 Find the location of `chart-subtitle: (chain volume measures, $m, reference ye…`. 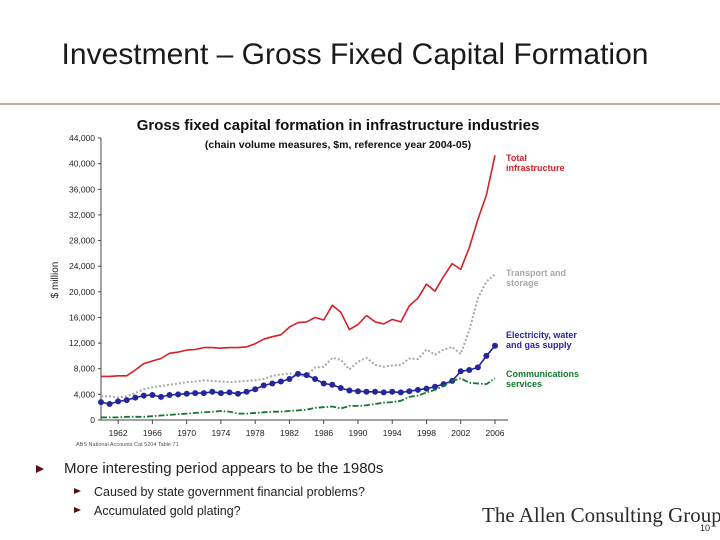

chart-subtitle: (chain volume measures, $m, reference ye… is located at coordinates (338, 145).